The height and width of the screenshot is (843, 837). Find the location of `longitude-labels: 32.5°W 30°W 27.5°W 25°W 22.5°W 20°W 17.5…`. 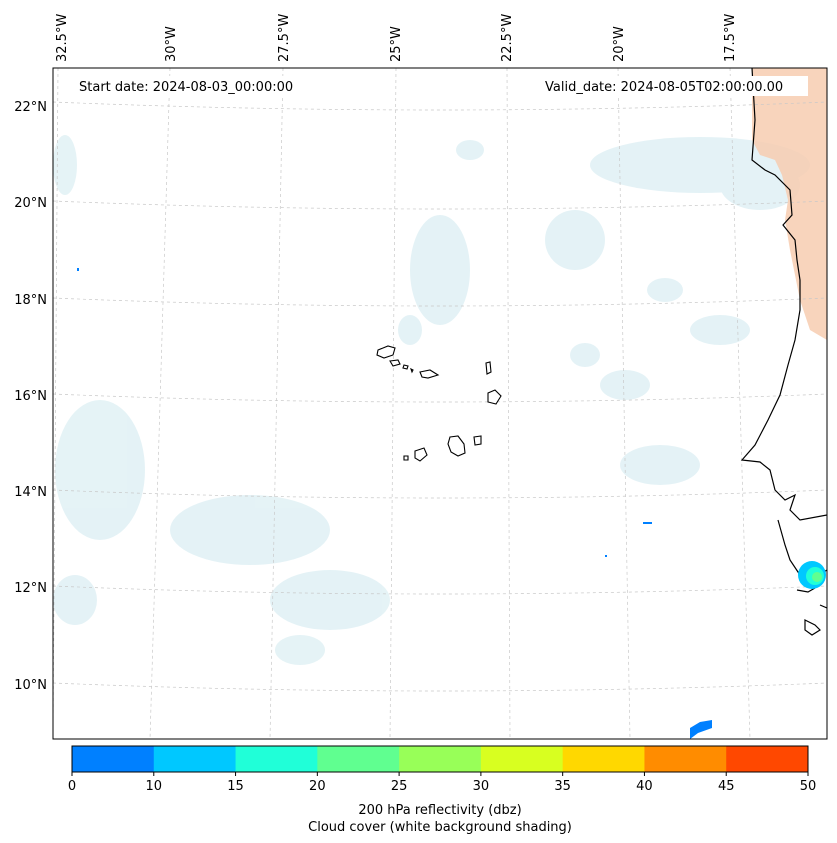

longitude-labels: 32.5°W 30°W 27.5°W 25°W 22.5°W 20°W 17.5… is located at coordinates (396, 38).